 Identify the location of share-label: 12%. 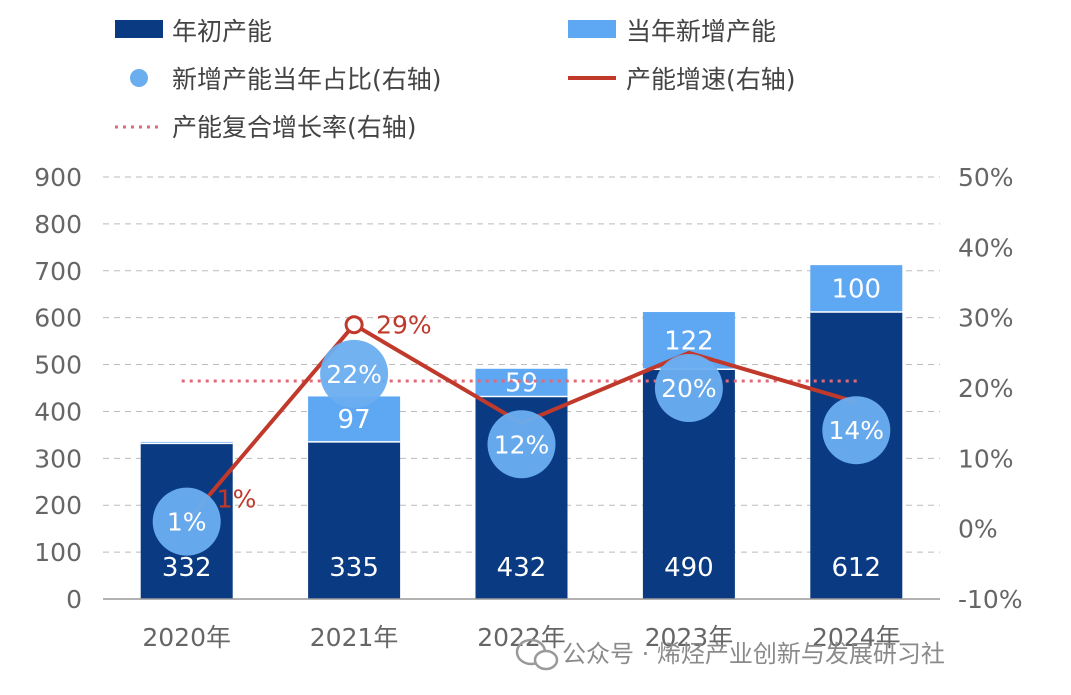
(522, 444).